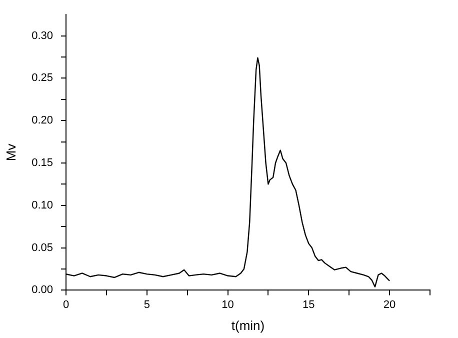  Describe the element at coordinates (43, 36) in the screenshot. I see `y-tick-label: 0.30` at that location.